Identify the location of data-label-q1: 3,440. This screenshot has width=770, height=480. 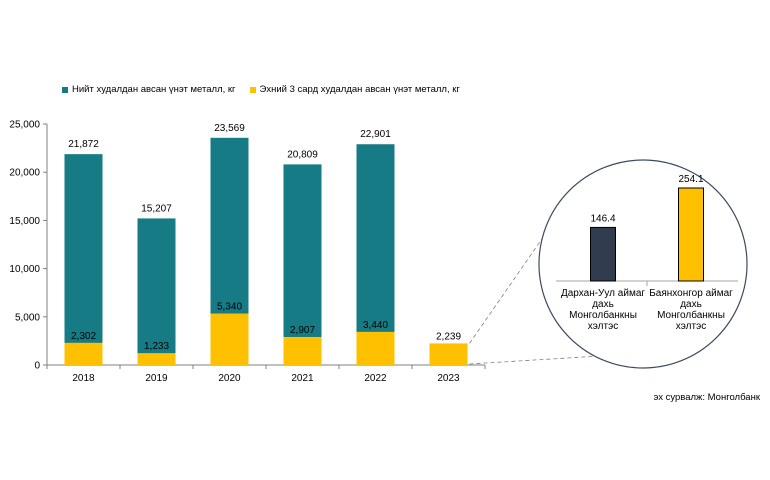
(375, 325).